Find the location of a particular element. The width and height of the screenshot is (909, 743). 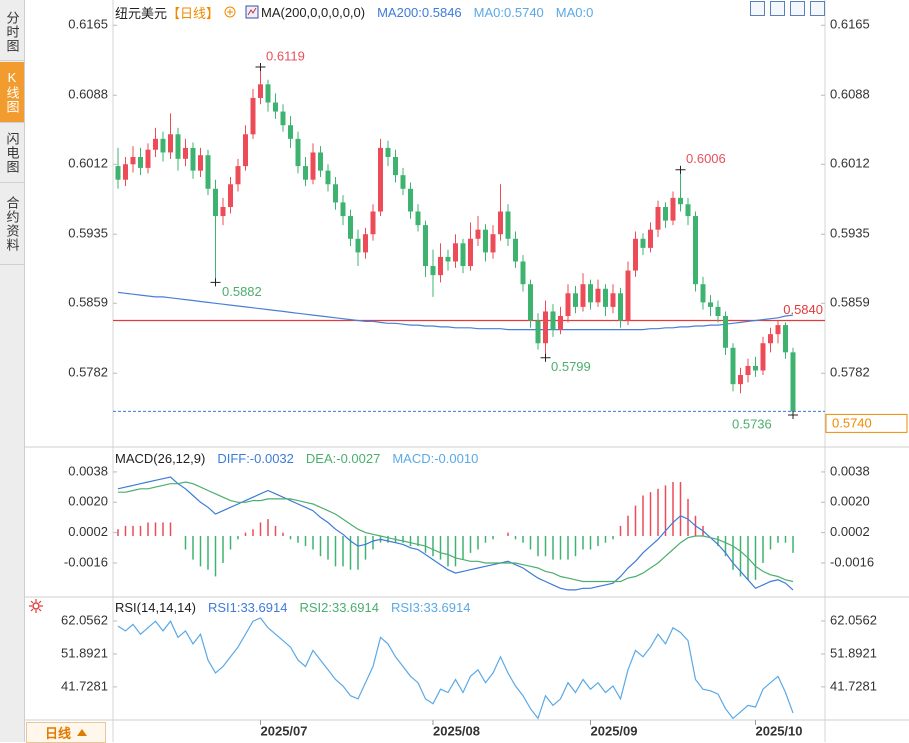

last-price-box is located at coordinates (866, 423).